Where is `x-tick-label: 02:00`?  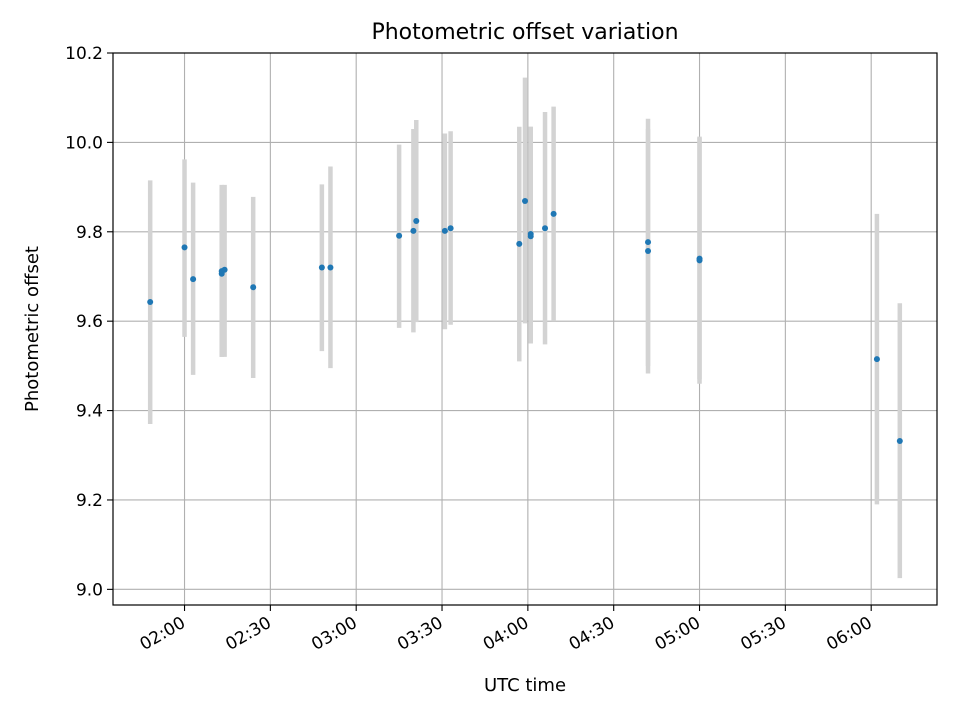
x-tick-label: 02:00 is located at coordinates (163, 634).